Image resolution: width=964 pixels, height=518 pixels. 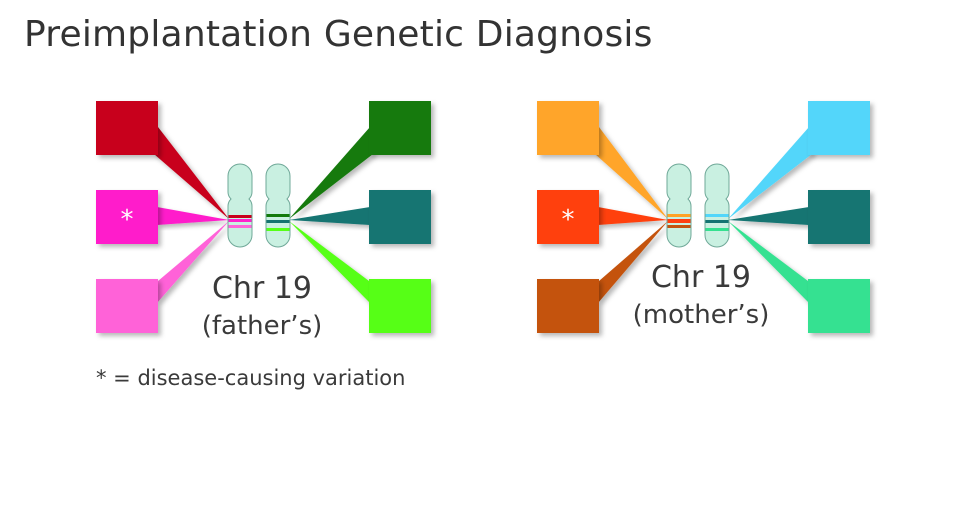 I want to click on father-chromosome-left, so click(x=240, y=205).